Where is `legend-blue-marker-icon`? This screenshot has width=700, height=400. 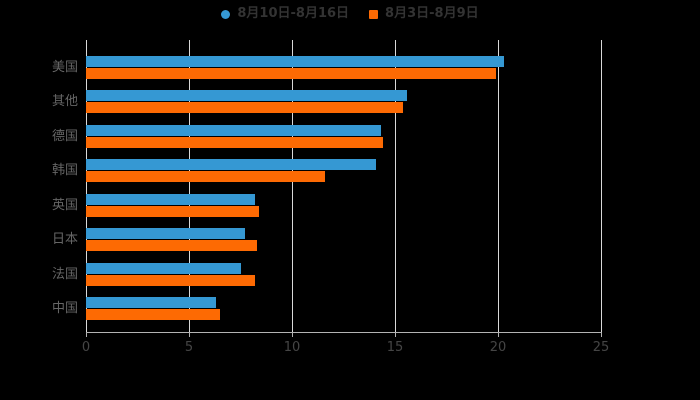
legend-blue-marker-icon is located at coordinates (226, 14).